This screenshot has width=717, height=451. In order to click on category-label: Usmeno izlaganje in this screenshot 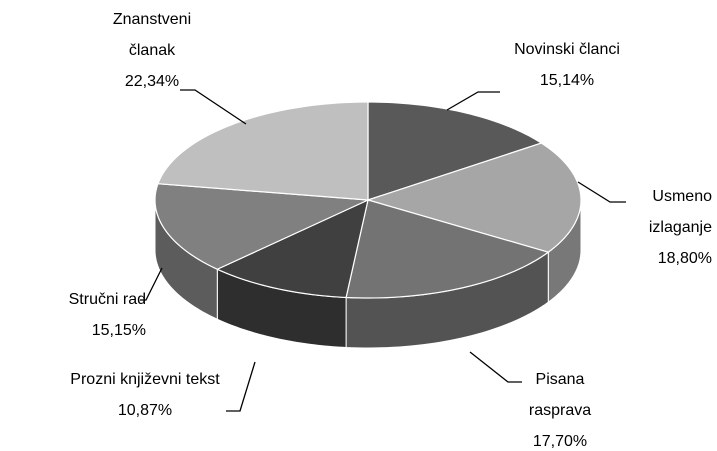, I will do `click(680, 212)`.